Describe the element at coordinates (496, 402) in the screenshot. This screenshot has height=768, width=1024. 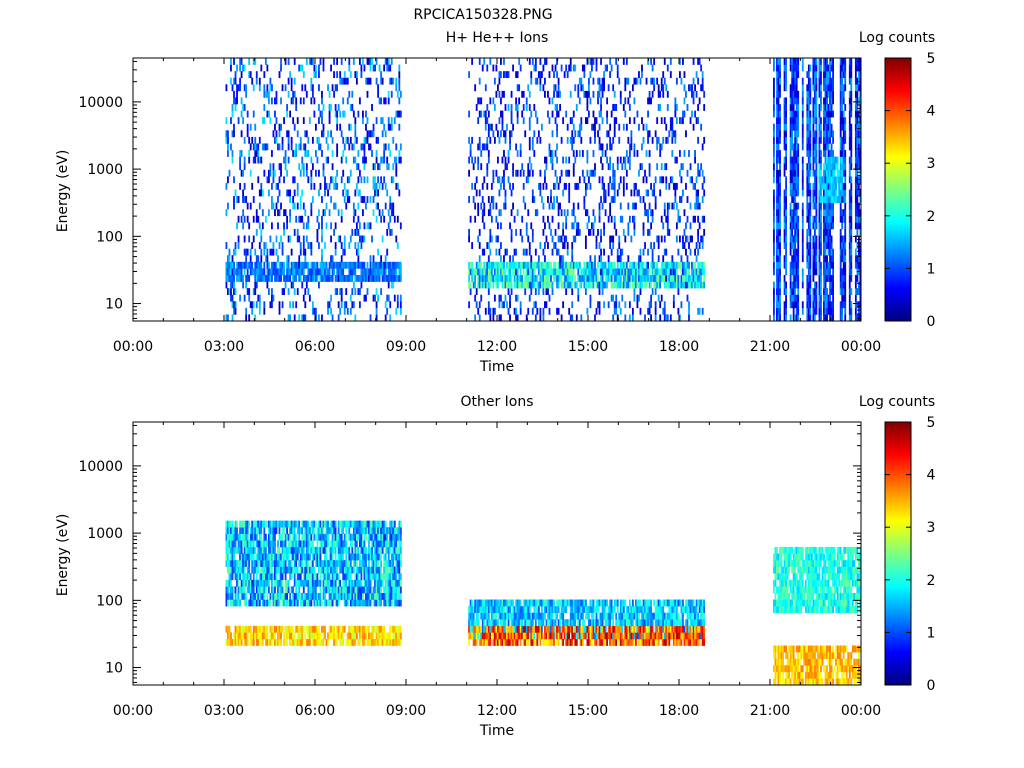
I see `panel-title: Other Ions` at that location.